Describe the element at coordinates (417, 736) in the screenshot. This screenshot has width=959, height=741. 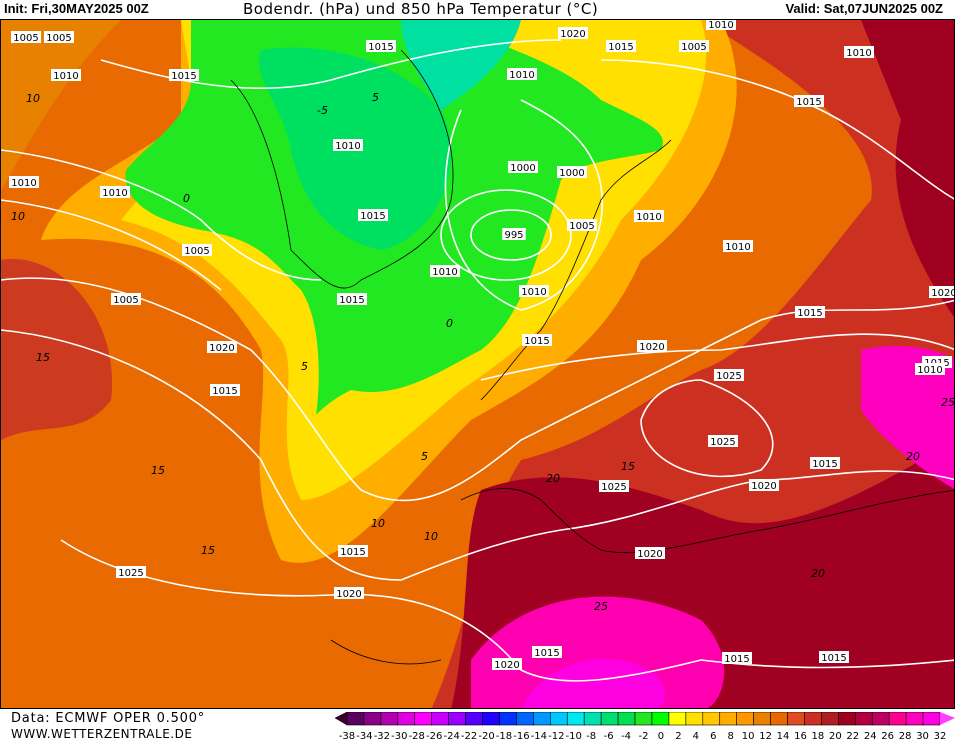
I see `colorbar-tick-label: -28` at that location.